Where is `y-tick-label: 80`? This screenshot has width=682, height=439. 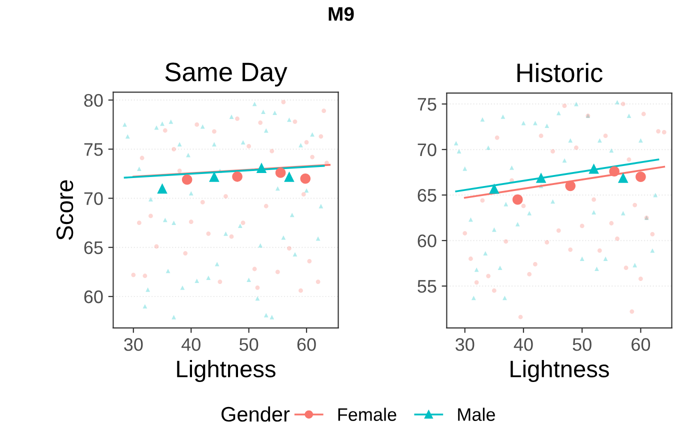
y-tick-label: 80 is located at coordinates (93, 100).